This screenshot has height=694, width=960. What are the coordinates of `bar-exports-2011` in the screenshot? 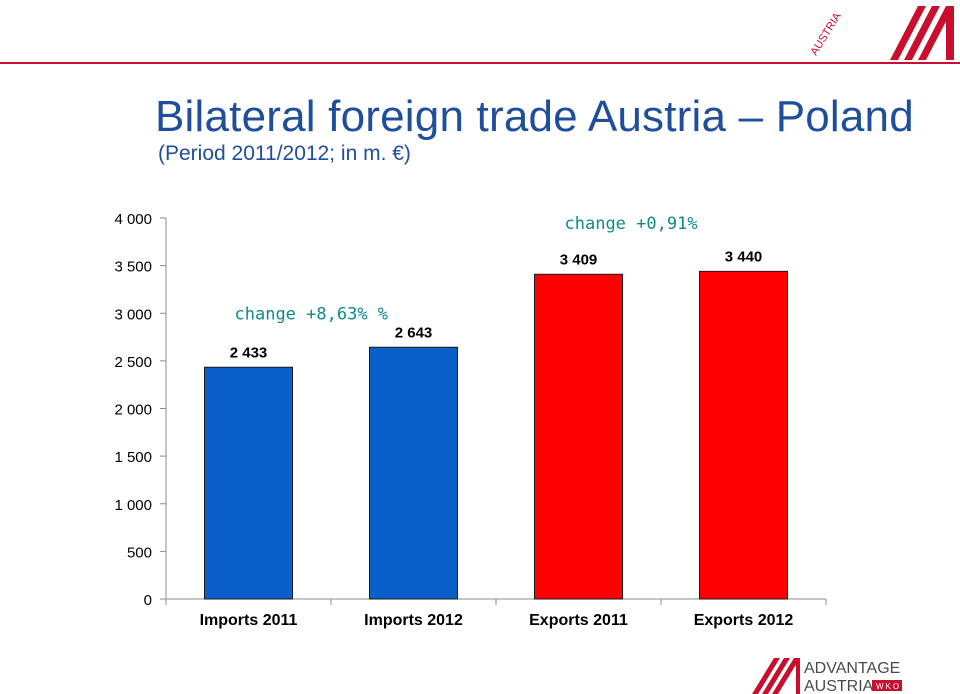 It's located at (578, 436).